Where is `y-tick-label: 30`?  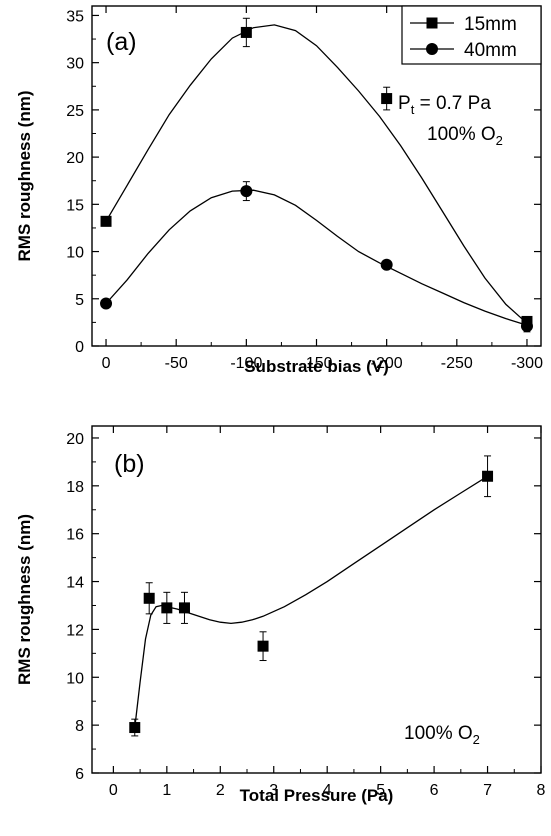 y-tick-label: 30 is located at coordinates (75, 64).